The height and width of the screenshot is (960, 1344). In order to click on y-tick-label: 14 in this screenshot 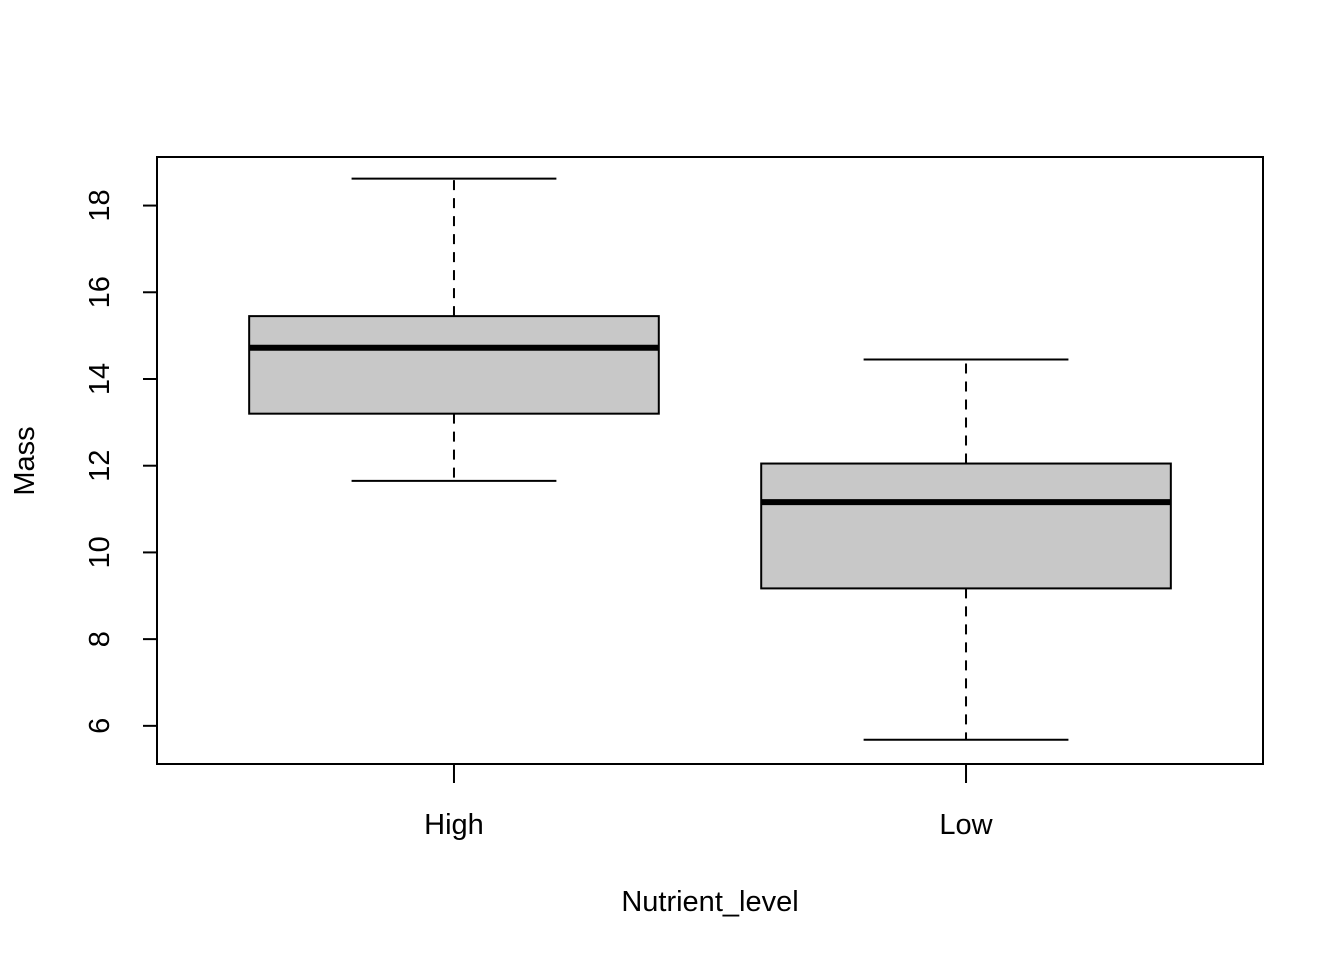, I will do `click(100, 379)`.